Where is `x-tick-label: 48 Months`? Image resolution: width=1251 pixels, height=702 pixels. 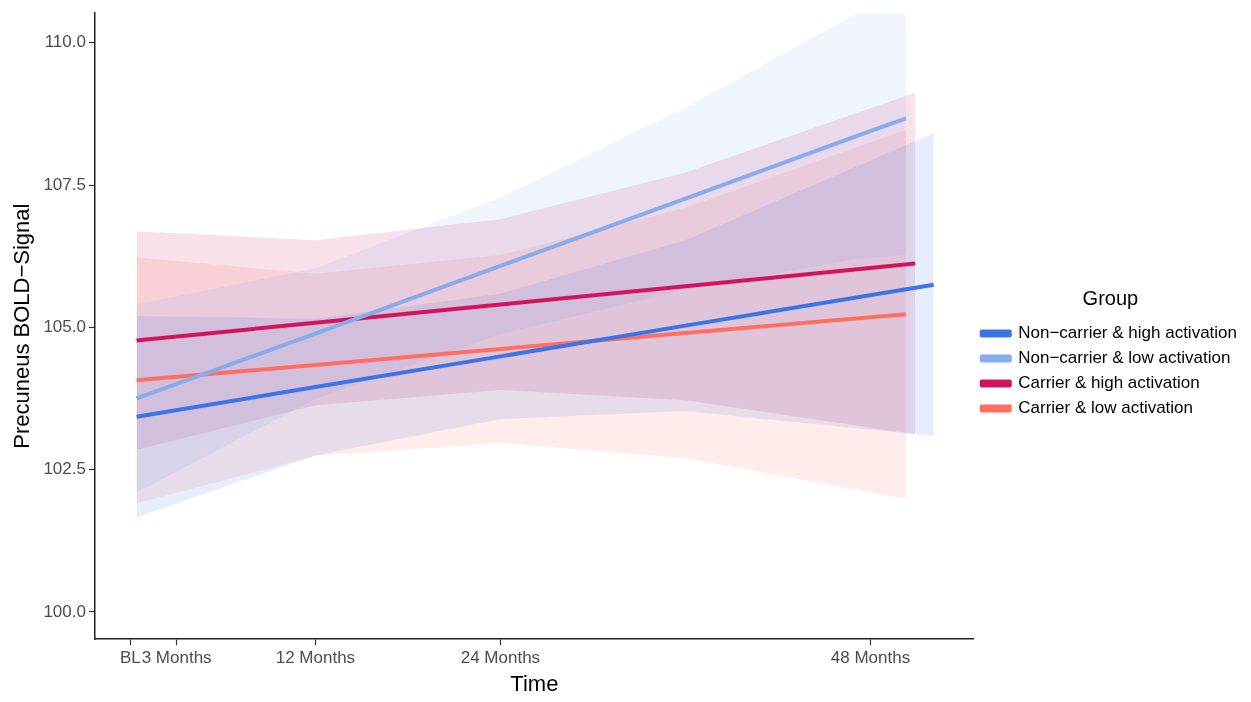
x-tick-label: 48 Months is located at coordinates (870, 658).